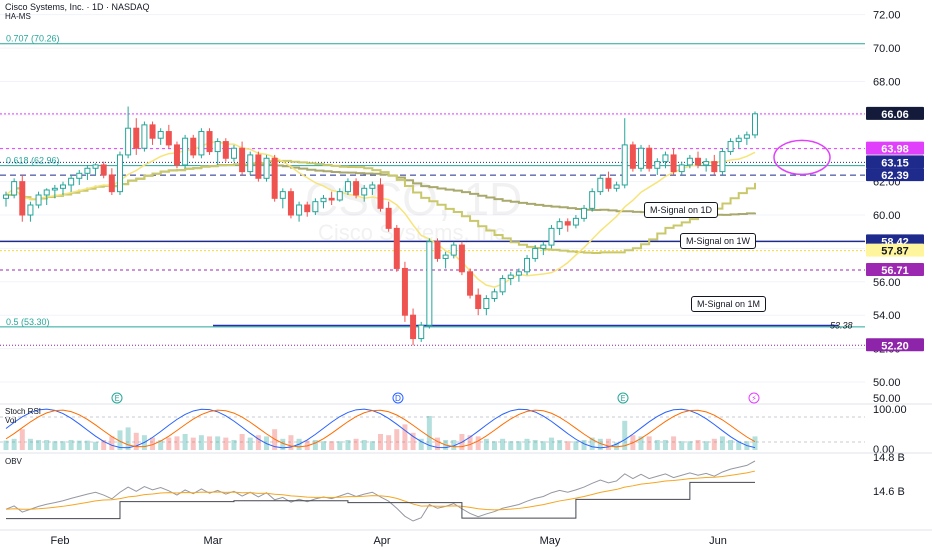 The image size is (932, 550). Describe the element at coordinates (28, 322) in the screenshot. I see `fib-label: 0.5 (53.30)` at that location.